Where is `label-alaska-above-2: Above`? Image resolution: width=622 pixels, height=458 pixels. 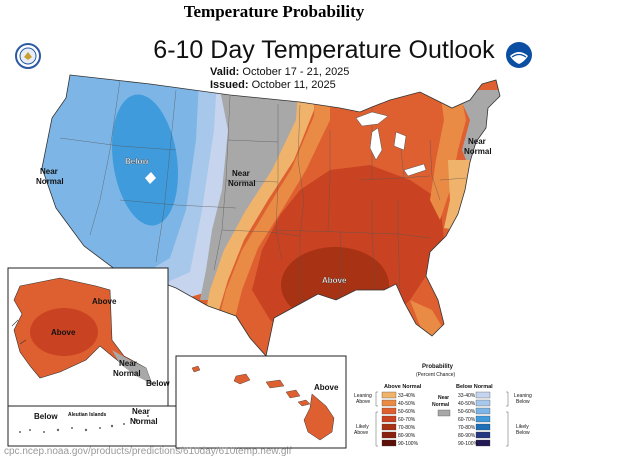
label-alaska-above-2: Above is located at coordinates (63, 332).